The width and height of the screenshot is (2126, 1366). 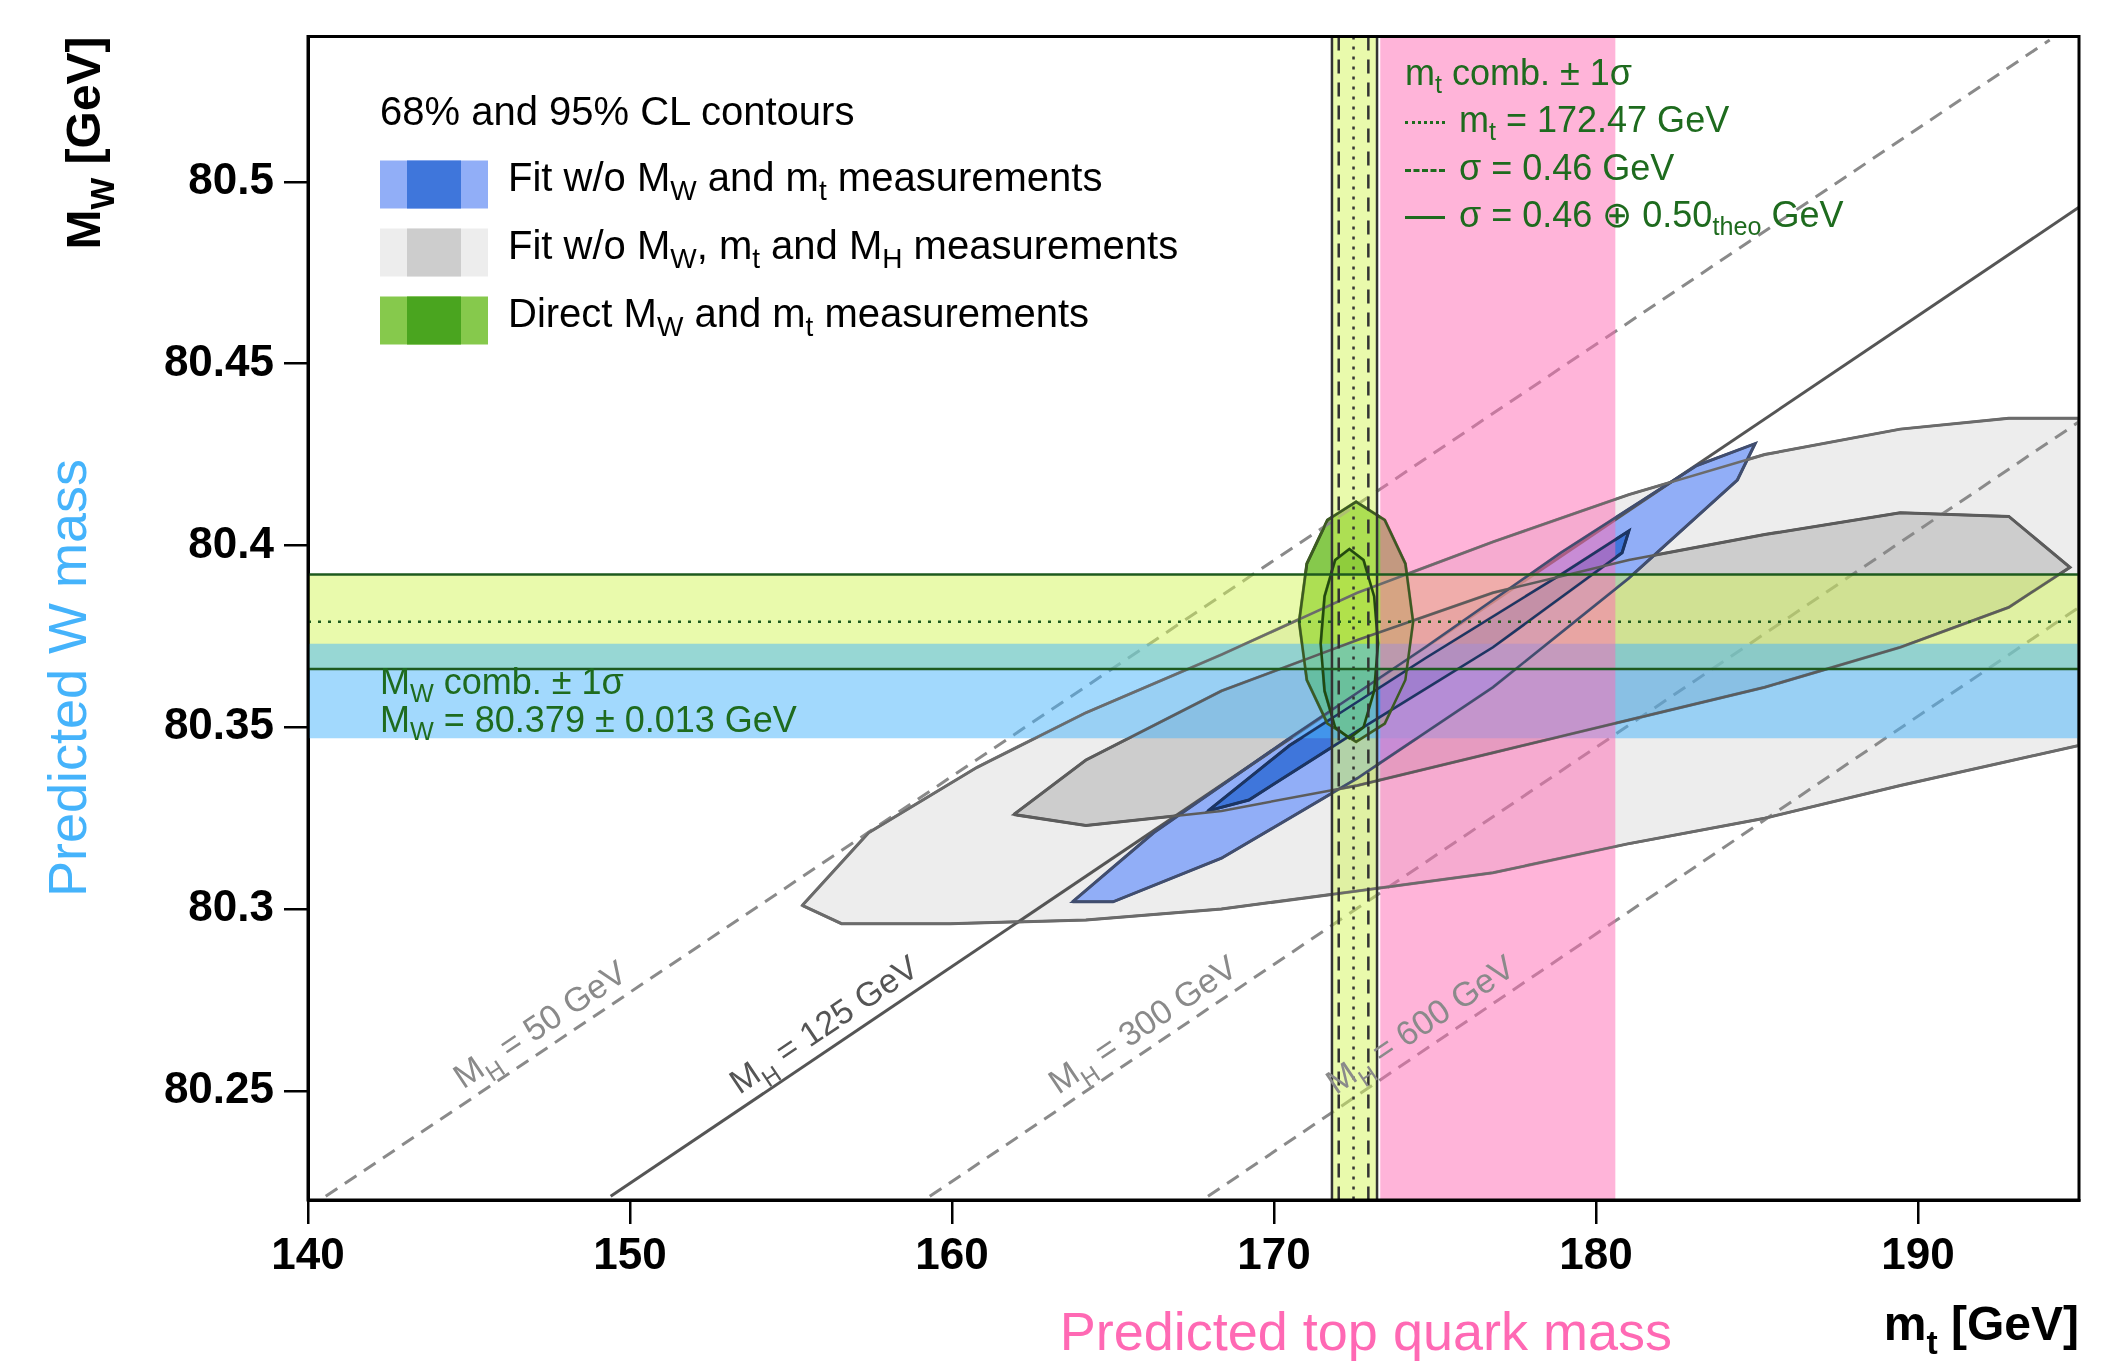 I want to click on y-tick-label: 80.3, so click(x=231, y=906).